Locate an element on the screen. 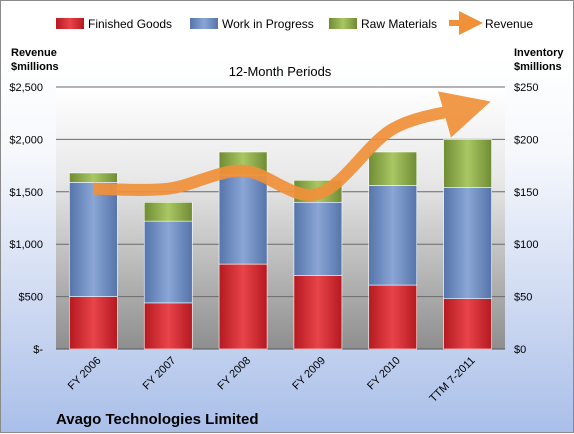 This screenshot has width=574, height=434. legend-swatch-raw-materials is located at coordinates (343, 23).